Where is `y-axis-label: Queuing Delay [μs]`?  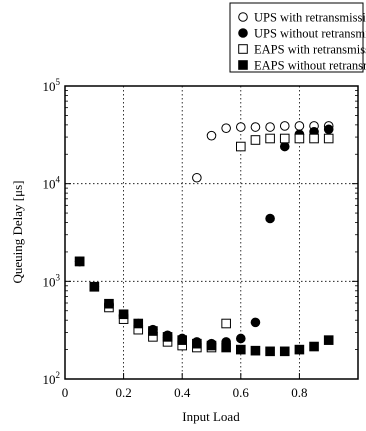 y-axis-label: Queuing Delay [μs] is located at coordinates (17, 232).